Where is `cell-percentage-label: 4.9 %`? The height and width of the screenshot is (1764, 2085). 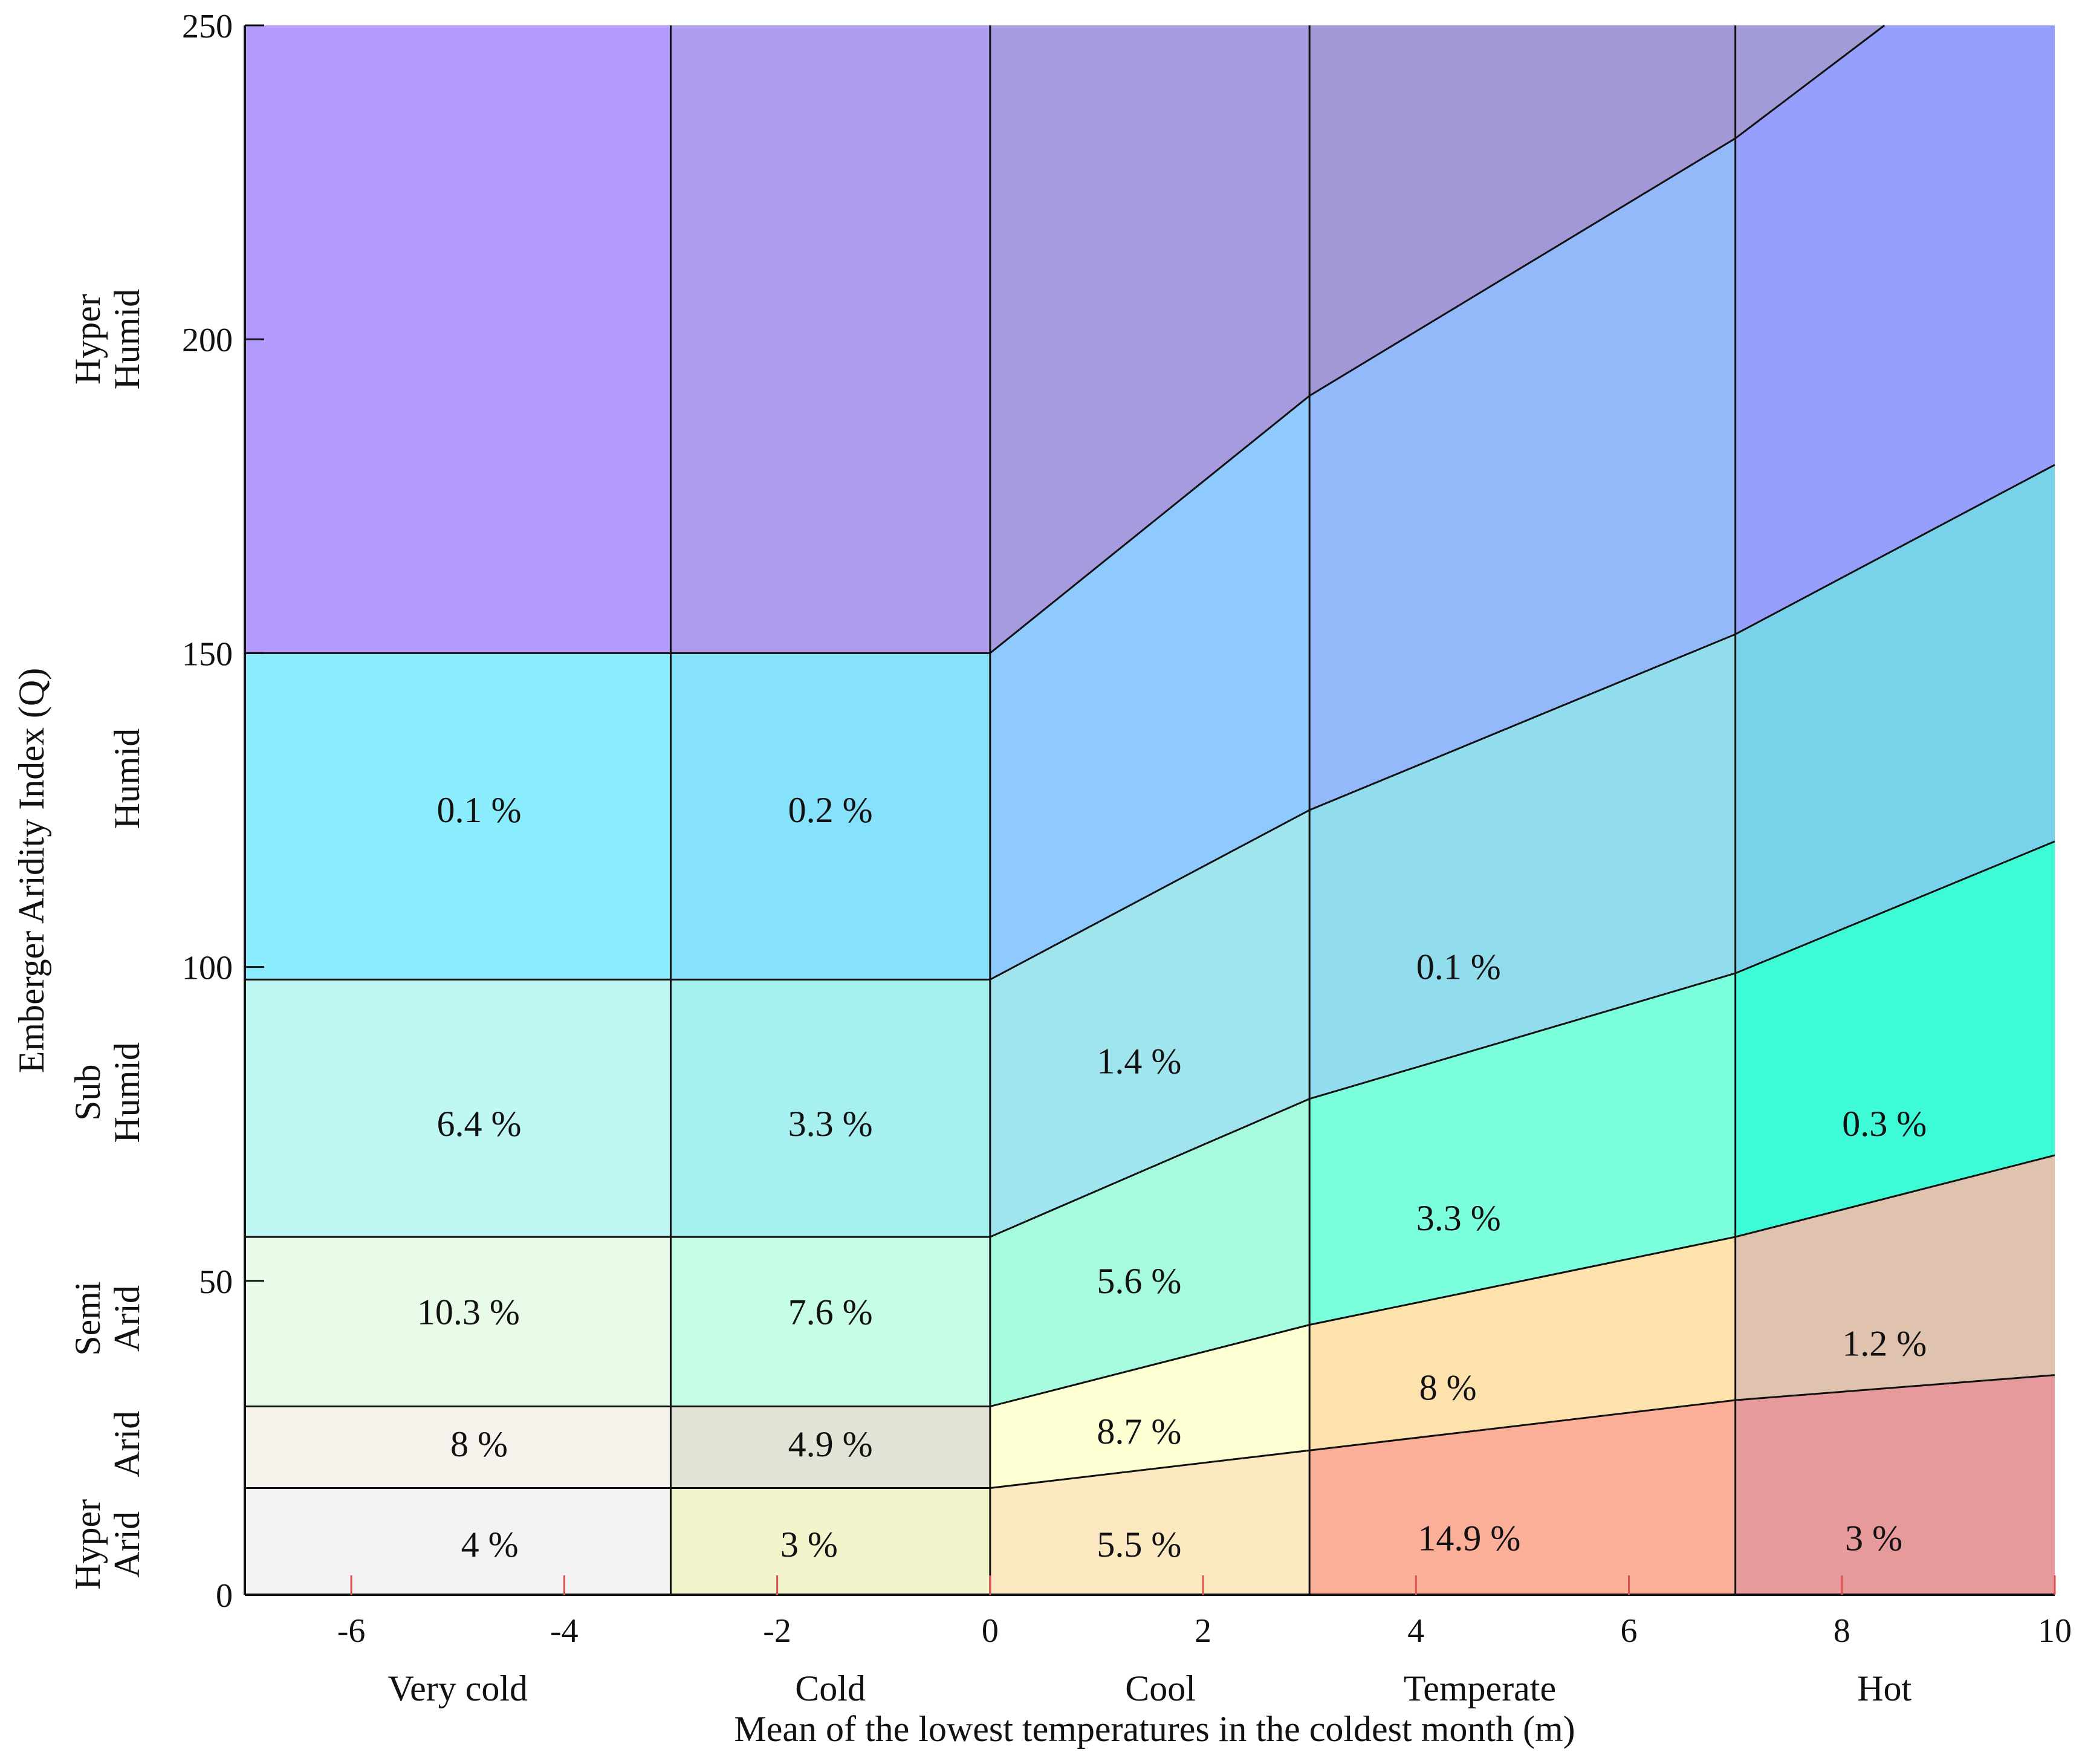 cell-percentage-label: 4.9 % is located at coordinates (830, 1444).